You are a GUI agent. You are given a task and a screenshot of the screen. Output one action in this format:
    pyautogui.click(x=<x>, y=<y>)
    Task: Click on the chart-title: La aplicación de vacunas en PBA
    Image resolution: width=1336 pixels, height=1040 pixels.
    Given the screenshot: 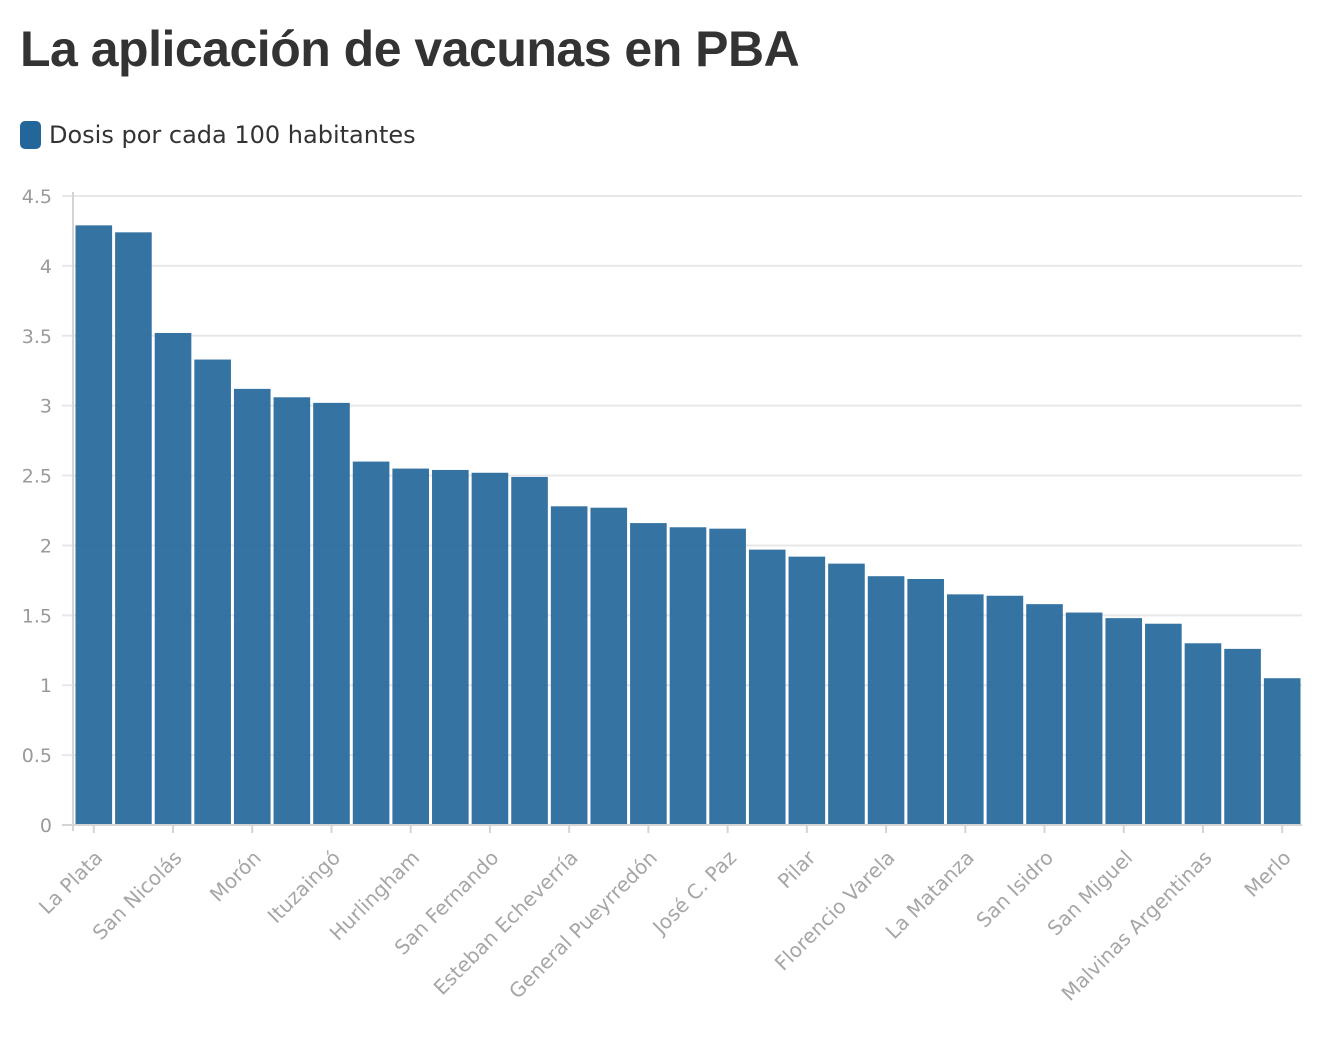 What is the action you would take?
    pyautogui.click(x=410, y=49)
    